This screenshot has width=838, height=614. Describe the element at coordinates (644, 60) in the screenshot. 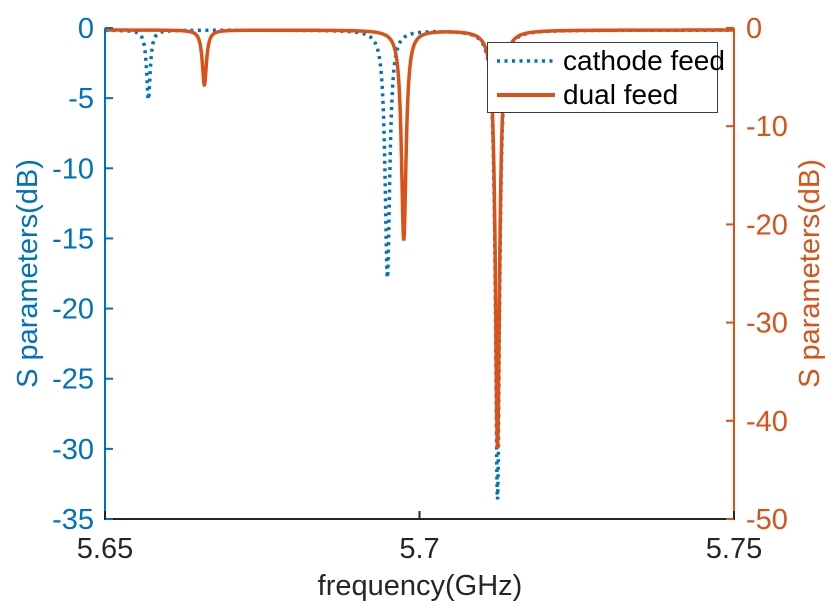

I see `legend-label-cathode-feed: cathode feed` at that location.